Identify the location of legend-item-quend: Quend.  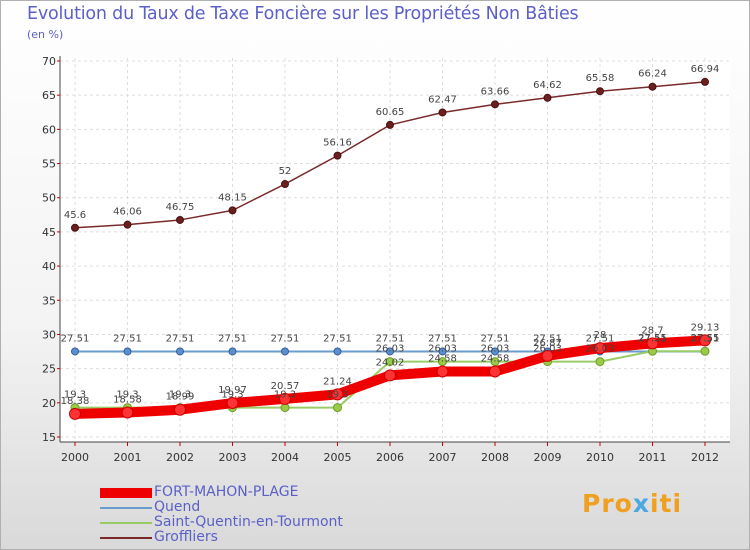
(265, 507).